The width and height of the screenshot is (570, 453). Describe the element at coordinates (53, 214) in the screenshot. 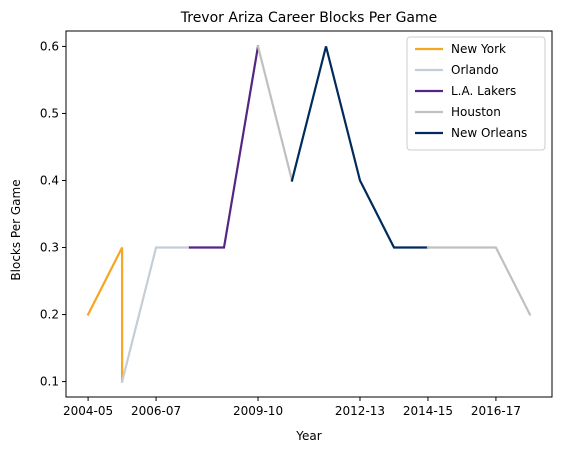

I see `y-axis-ticks: 0.1 0.2 0.3 0.4 0.5 0.6` at that location.